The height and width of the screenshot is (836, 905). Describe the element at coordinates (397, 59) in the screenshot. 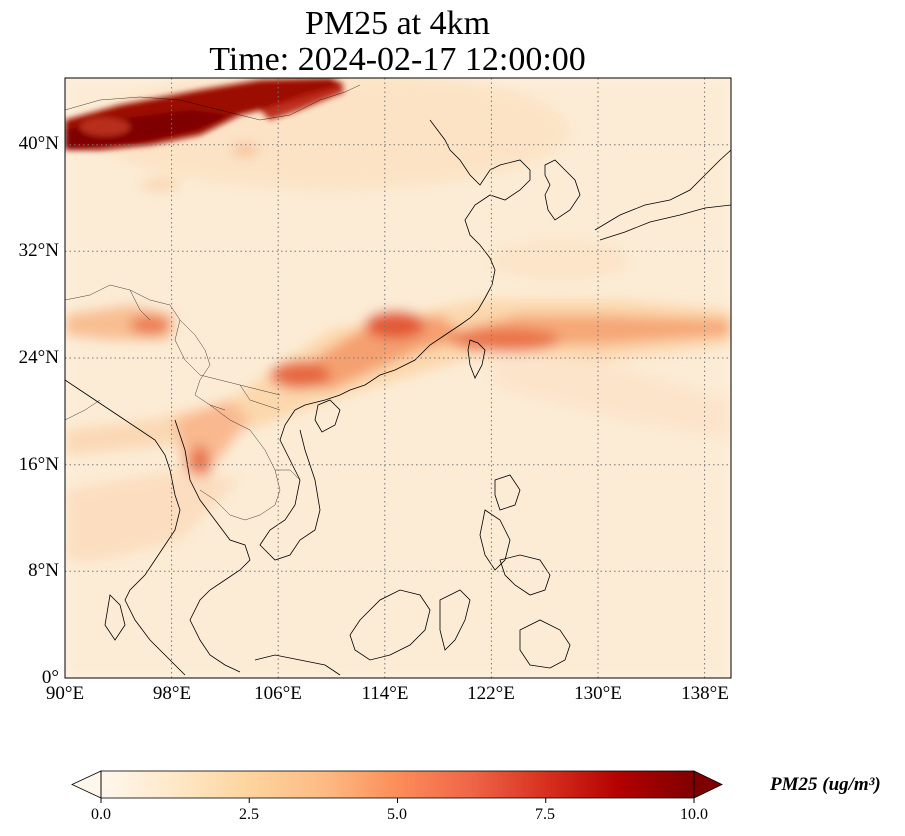

I see `map-timestamp: Time: 2024-02-17 12:00:00` at that location.